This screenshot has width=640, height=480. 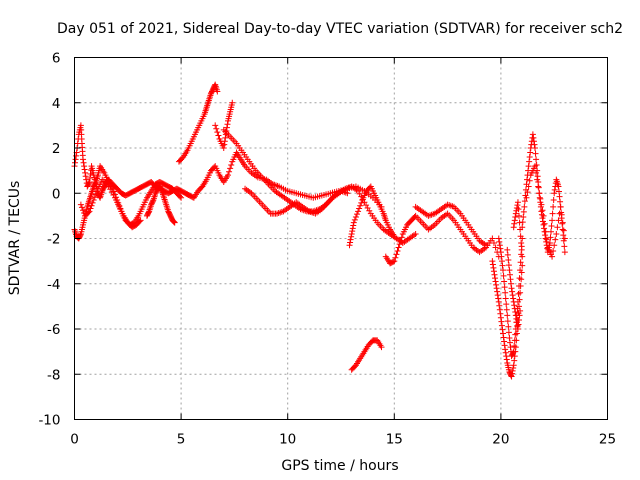 I want to click on y-tick-label: 2, so click(x=56, y=149).